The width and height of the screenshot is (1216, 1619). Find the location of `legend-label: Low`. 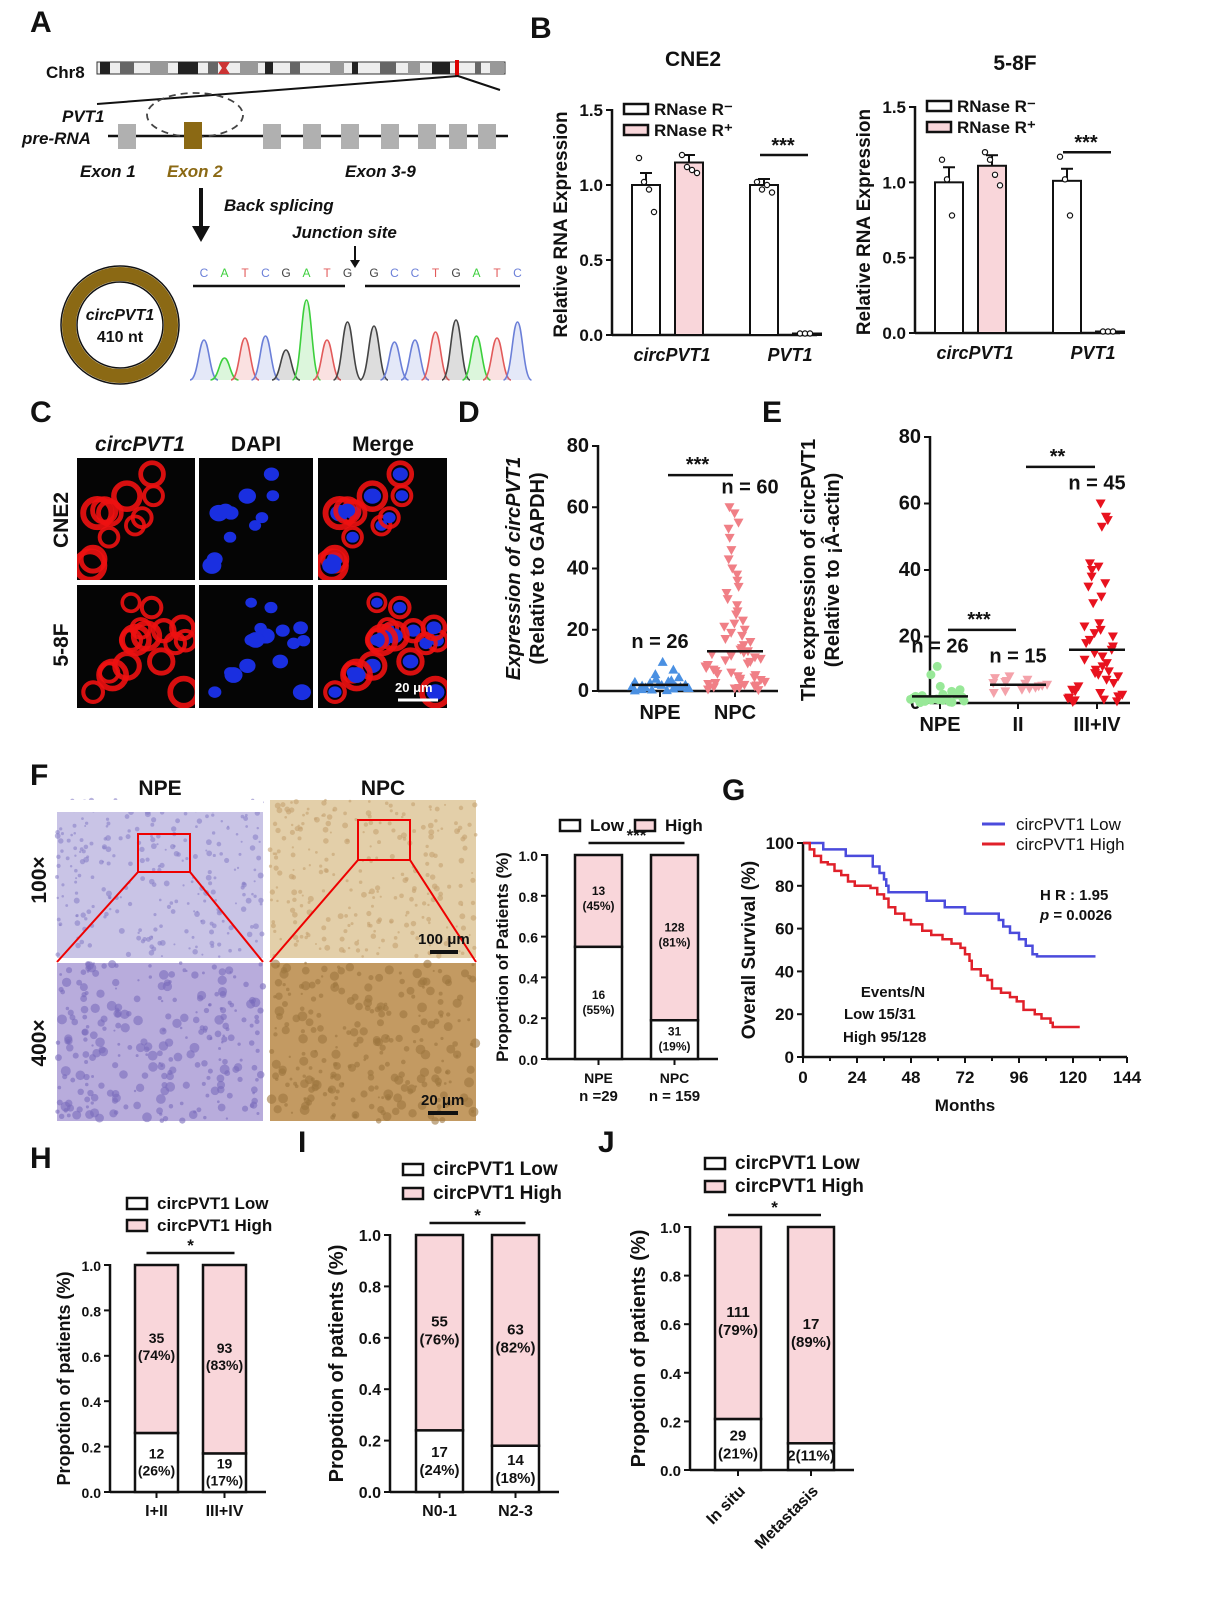

legend-label: Low is located at coordinates (607, 825).